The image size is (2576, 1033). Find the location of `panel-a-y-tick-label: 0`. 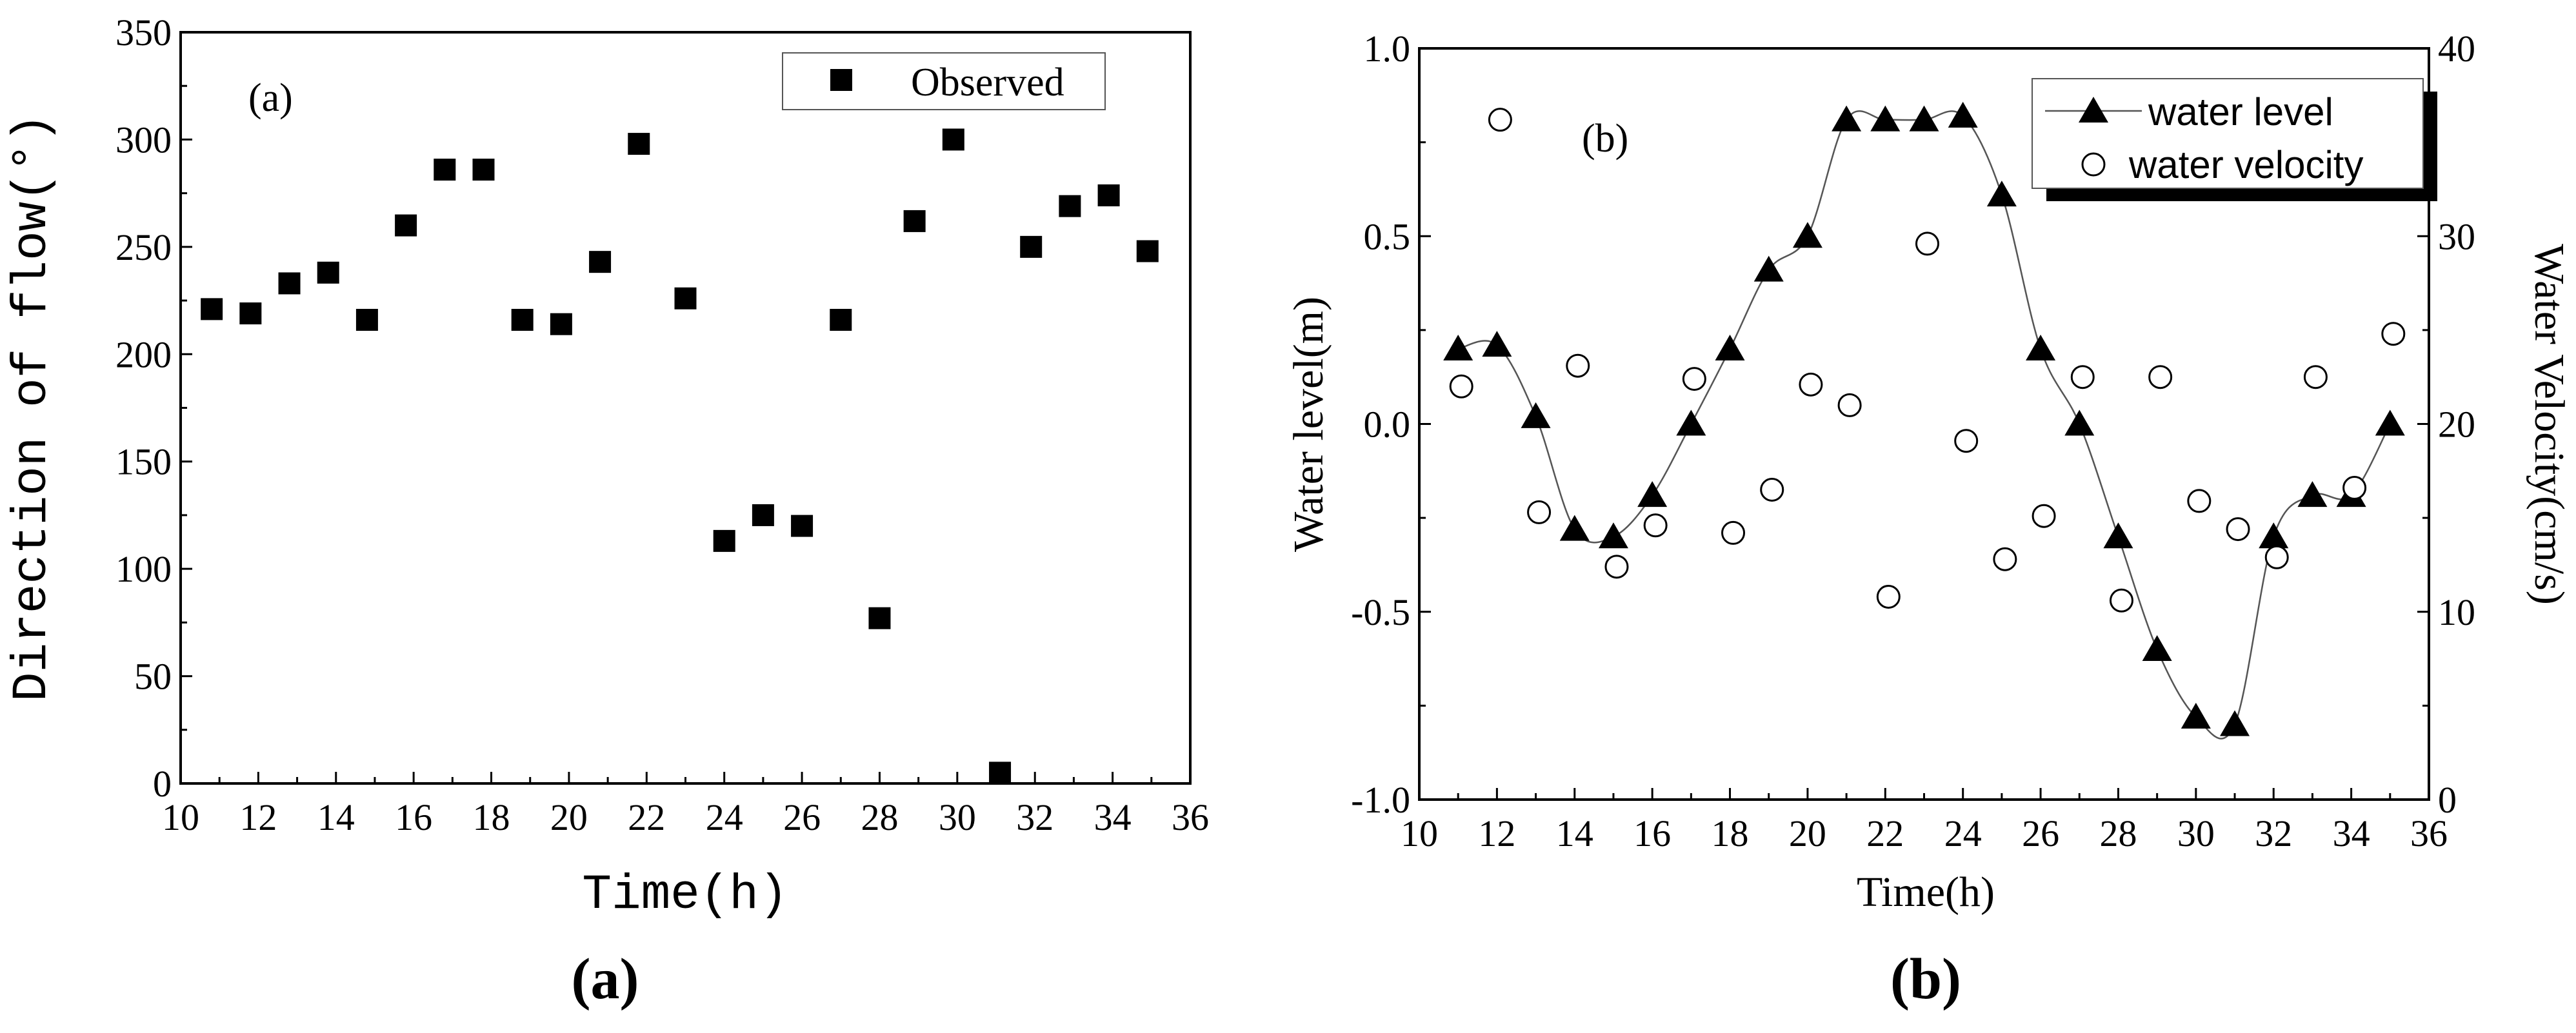

panel-a-y-tick-label: 0 is located at coordinates (162, 784).